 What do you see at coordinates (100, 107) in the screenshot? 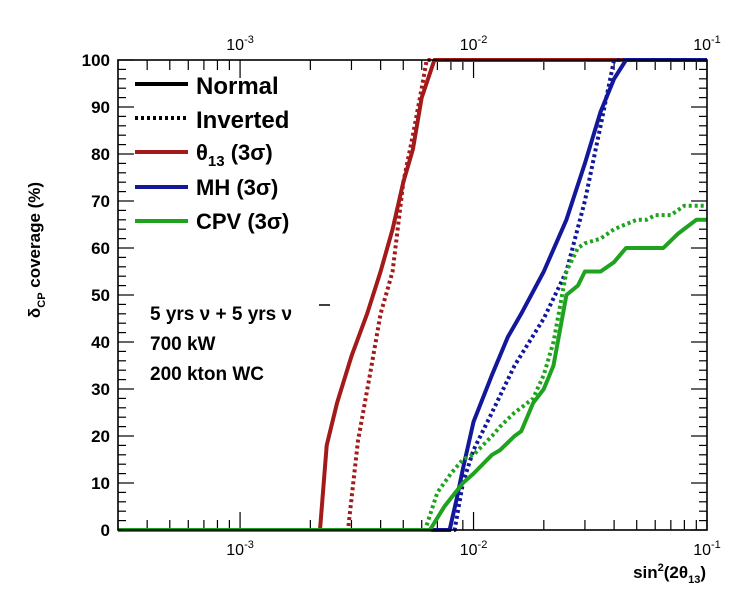
I see `y-tick-label: 90` at bounding box center [100, 107].